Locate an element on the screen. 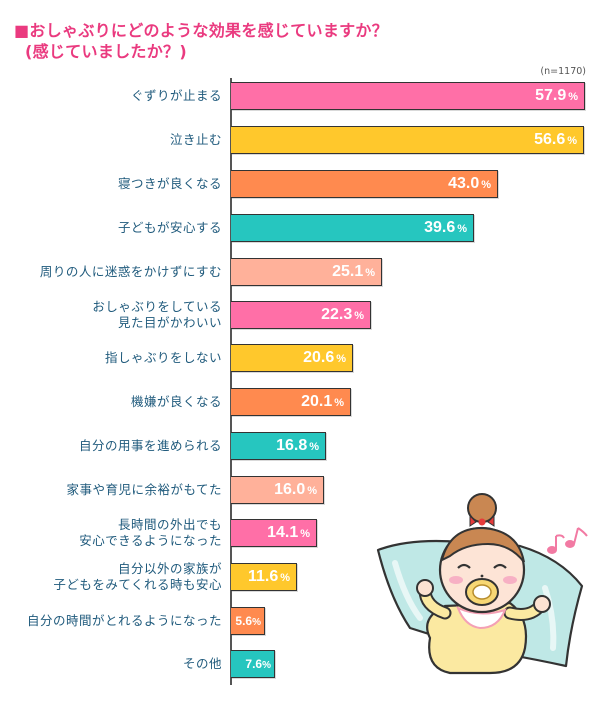 The width and height of the screenshot is (600, 727). bar-label-line1: ぐずりが止まる is located at coordinates (176, 95).